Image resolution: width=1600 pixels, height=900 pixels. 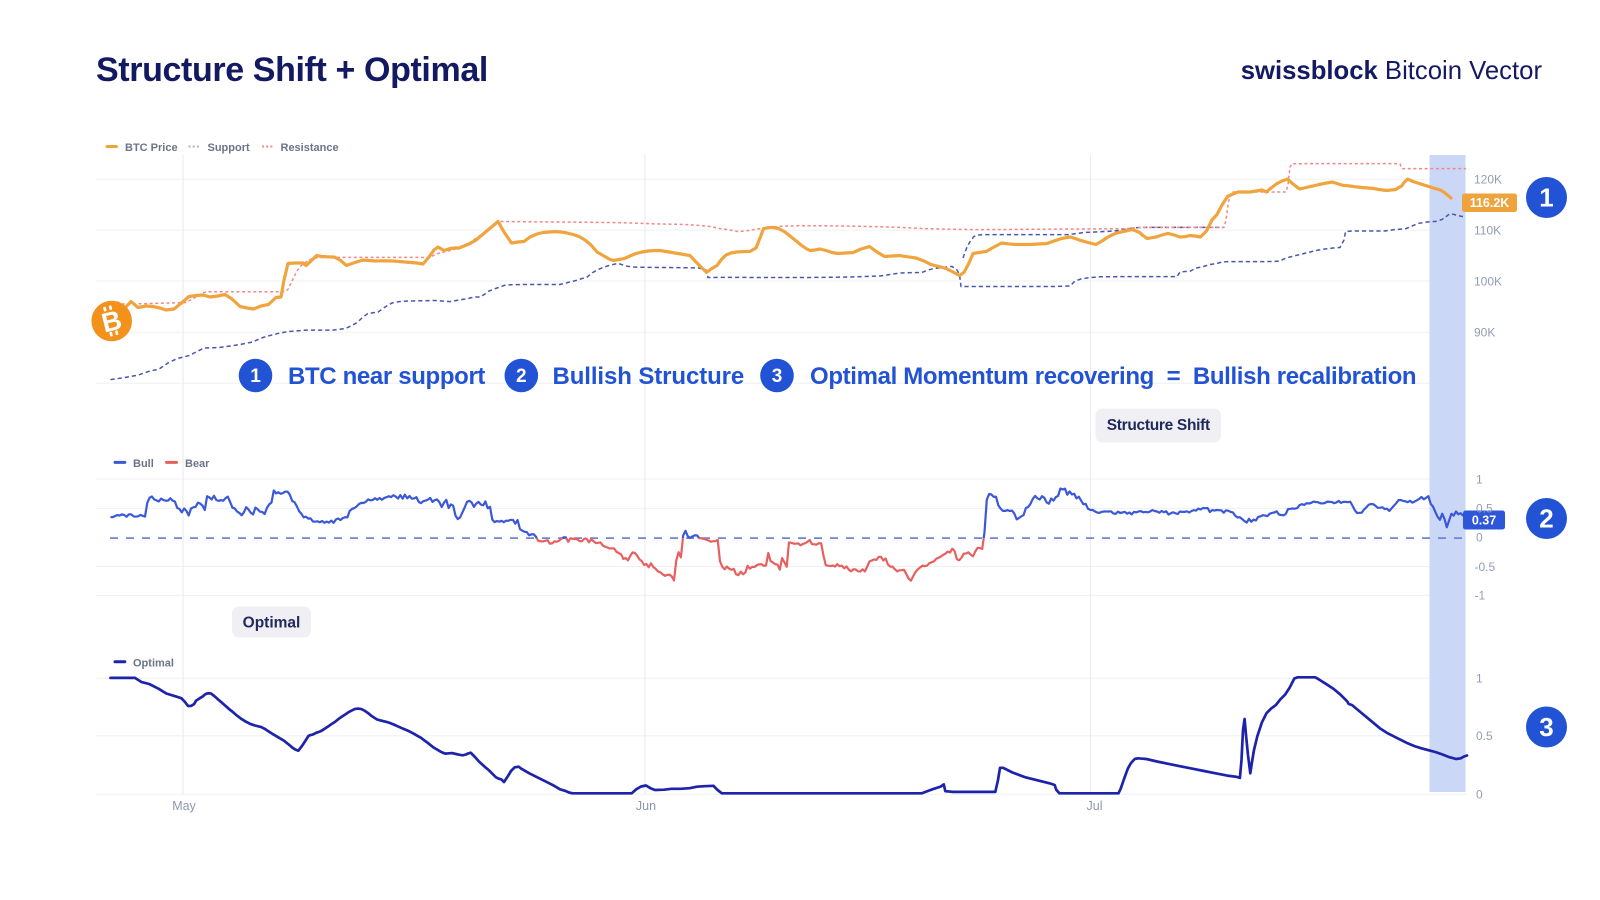 I want to click on svg-text: BTC near support, so click(x=386, y=376).